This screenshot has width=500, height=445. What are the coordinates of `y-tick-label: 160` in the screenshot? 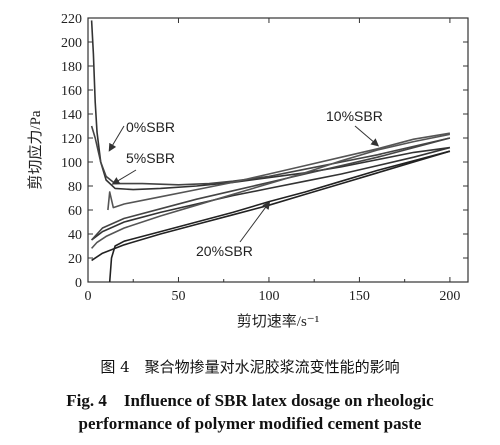 It's located at (71, 91).